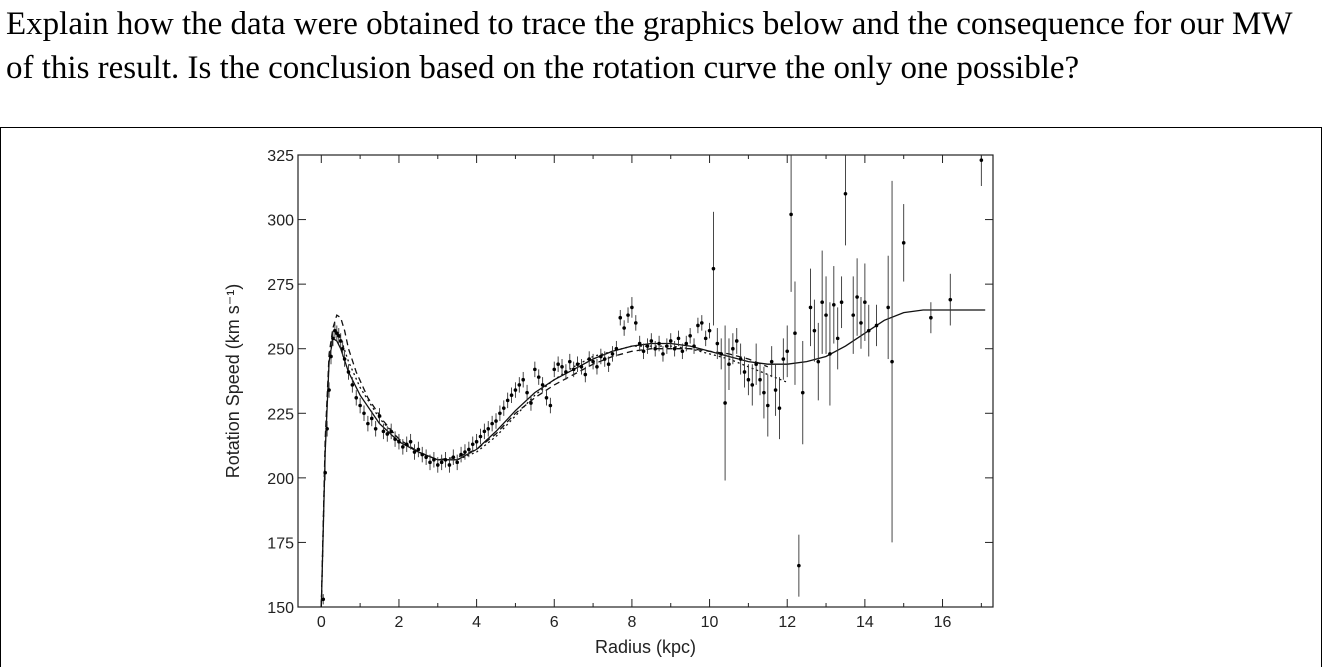  Describe the element at coordinates (321, 622) in the screenshot. I see `x-tick-label: 0` at that location.